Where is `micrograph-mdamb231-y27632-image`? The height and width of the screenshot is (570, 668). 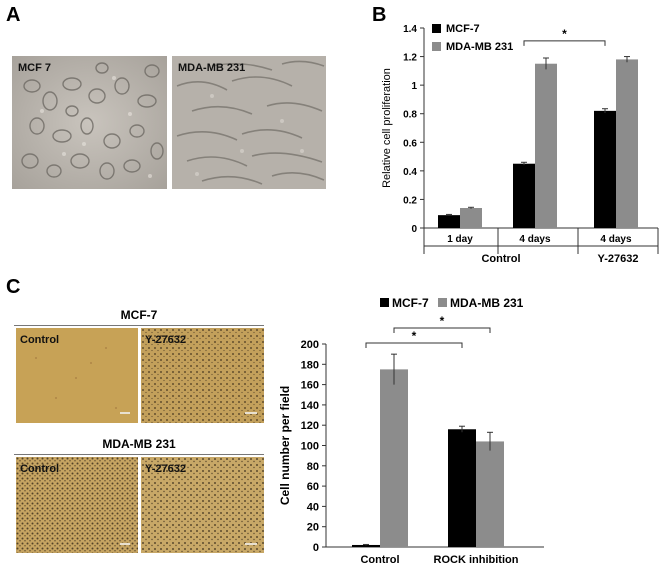 micrograph-mdamb231-y27632-image is located at coordinates (202, 505).